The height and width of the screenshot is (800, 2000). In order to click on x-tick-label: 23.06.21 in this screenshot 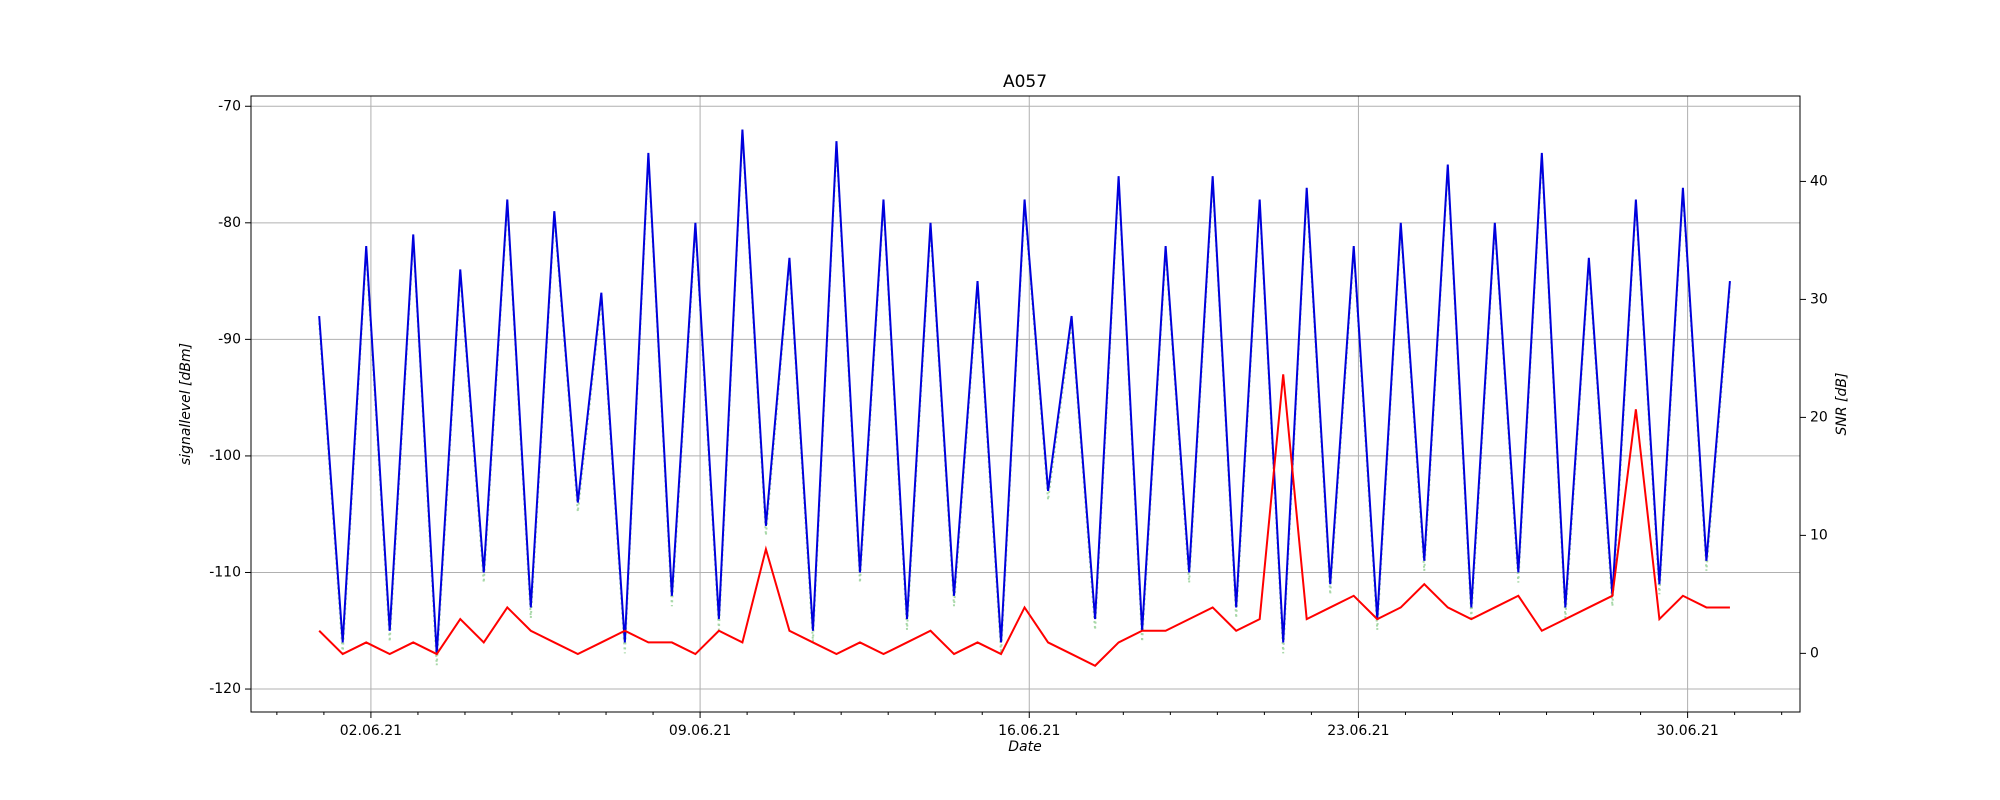, I will do `click(1358, 731)`.